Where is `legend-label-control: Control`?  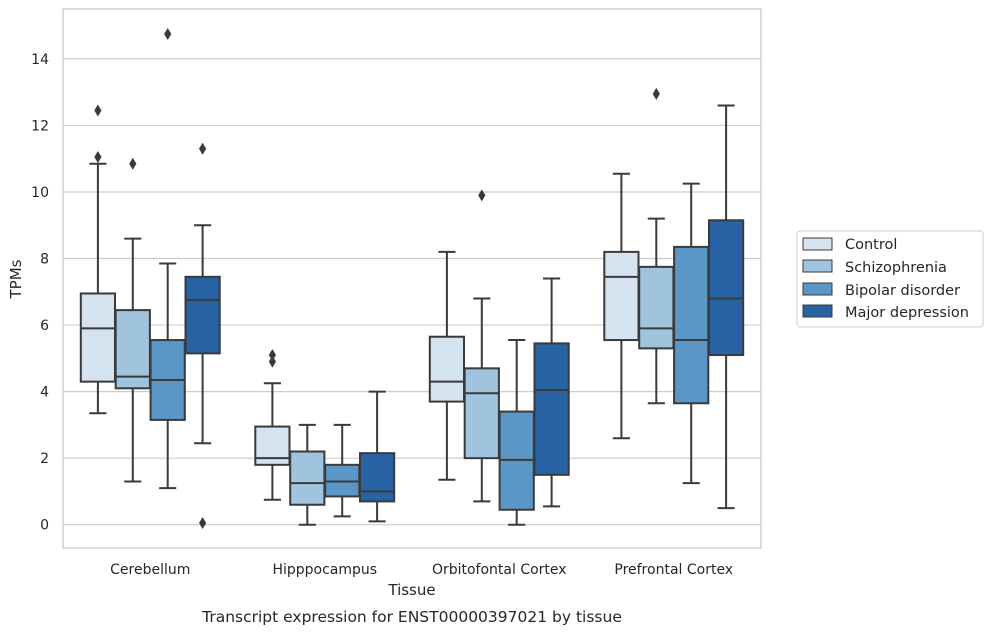 legend-label-control: Control is located at coordinates (871, 245).